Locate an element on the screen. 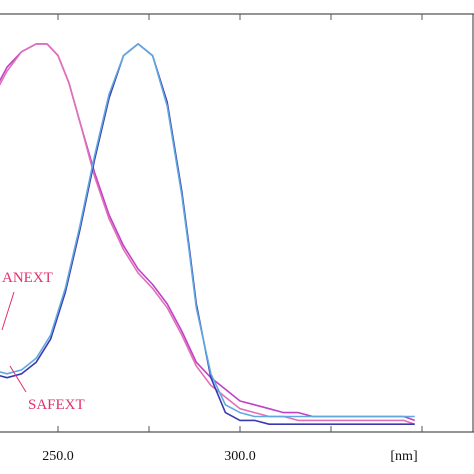 This screenshot has height=474, width=474. x-tick-label: 300.0 is located at coordinates (240, 456).